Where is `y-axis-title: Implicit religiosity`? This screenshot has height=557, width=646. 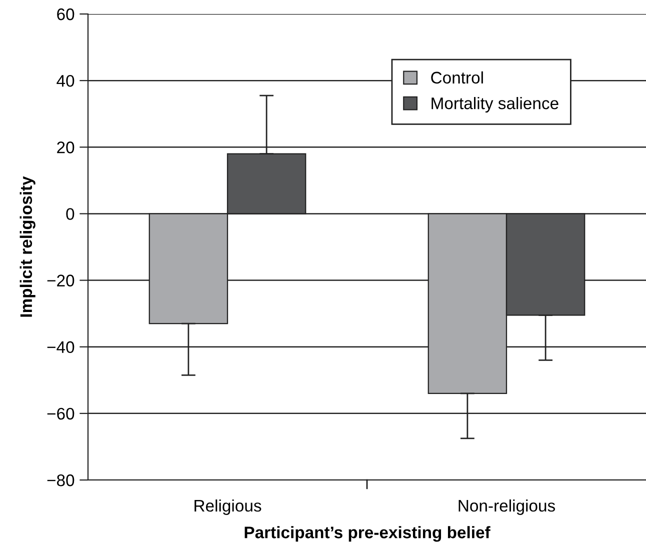
y-axis-title: Implicit religiosity is located at coordinates (28, 246).